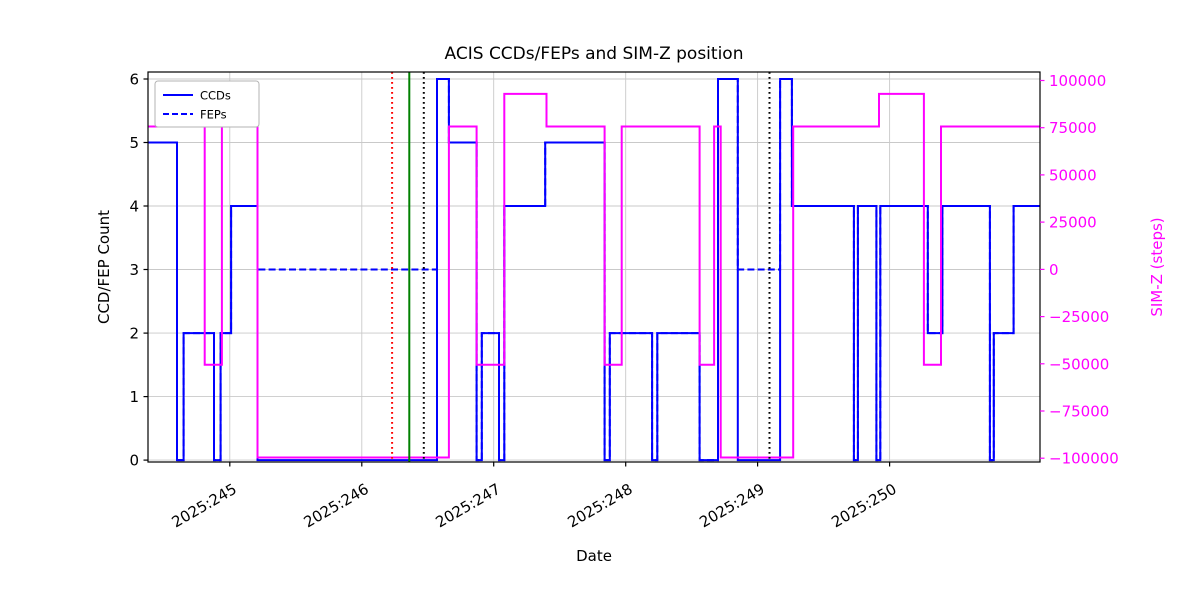 This screenshot has width=1200, height=600. I want to click on y-tick-label-left: 4, so click(134, 207).